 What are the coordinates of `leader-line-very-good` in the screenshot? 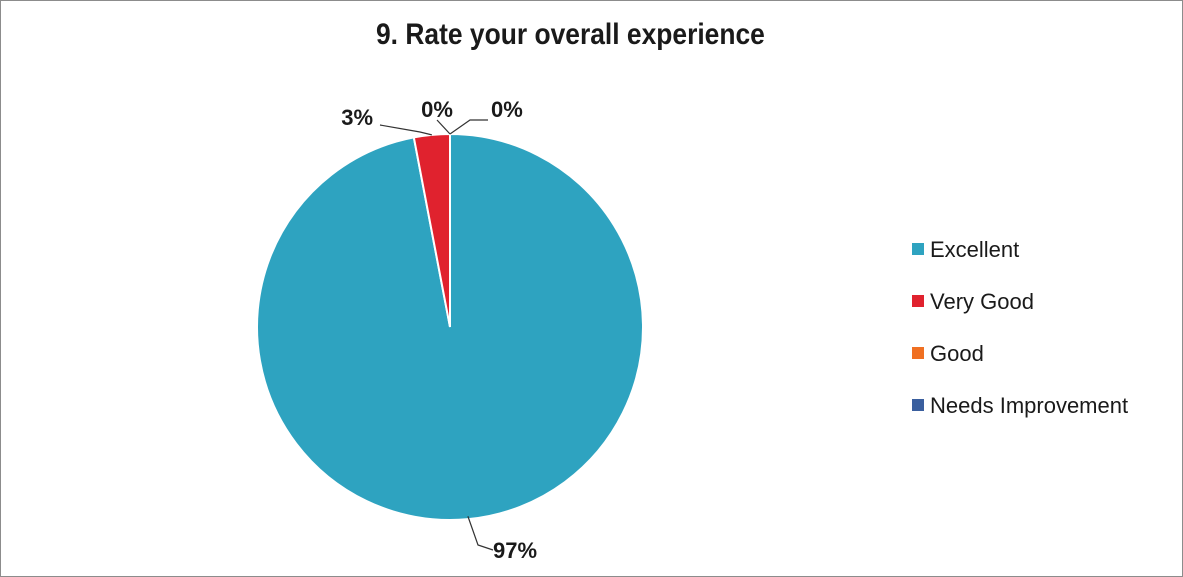 It's located at (405, 130).